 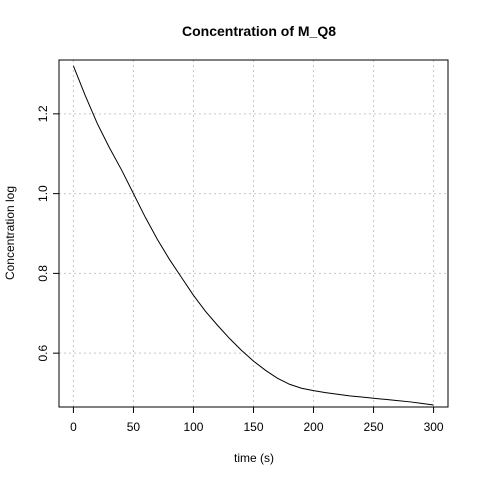 What do you see at coordinates (10, 233) in the screenshot?
I see `y-axis-label: Concentration log` at bounding box center [10, 233].